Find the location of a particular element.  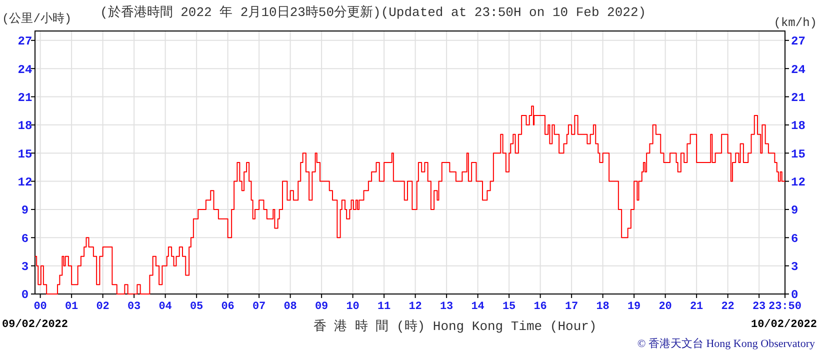

x-tick-label: 04 is located at coordinates (165, 307).